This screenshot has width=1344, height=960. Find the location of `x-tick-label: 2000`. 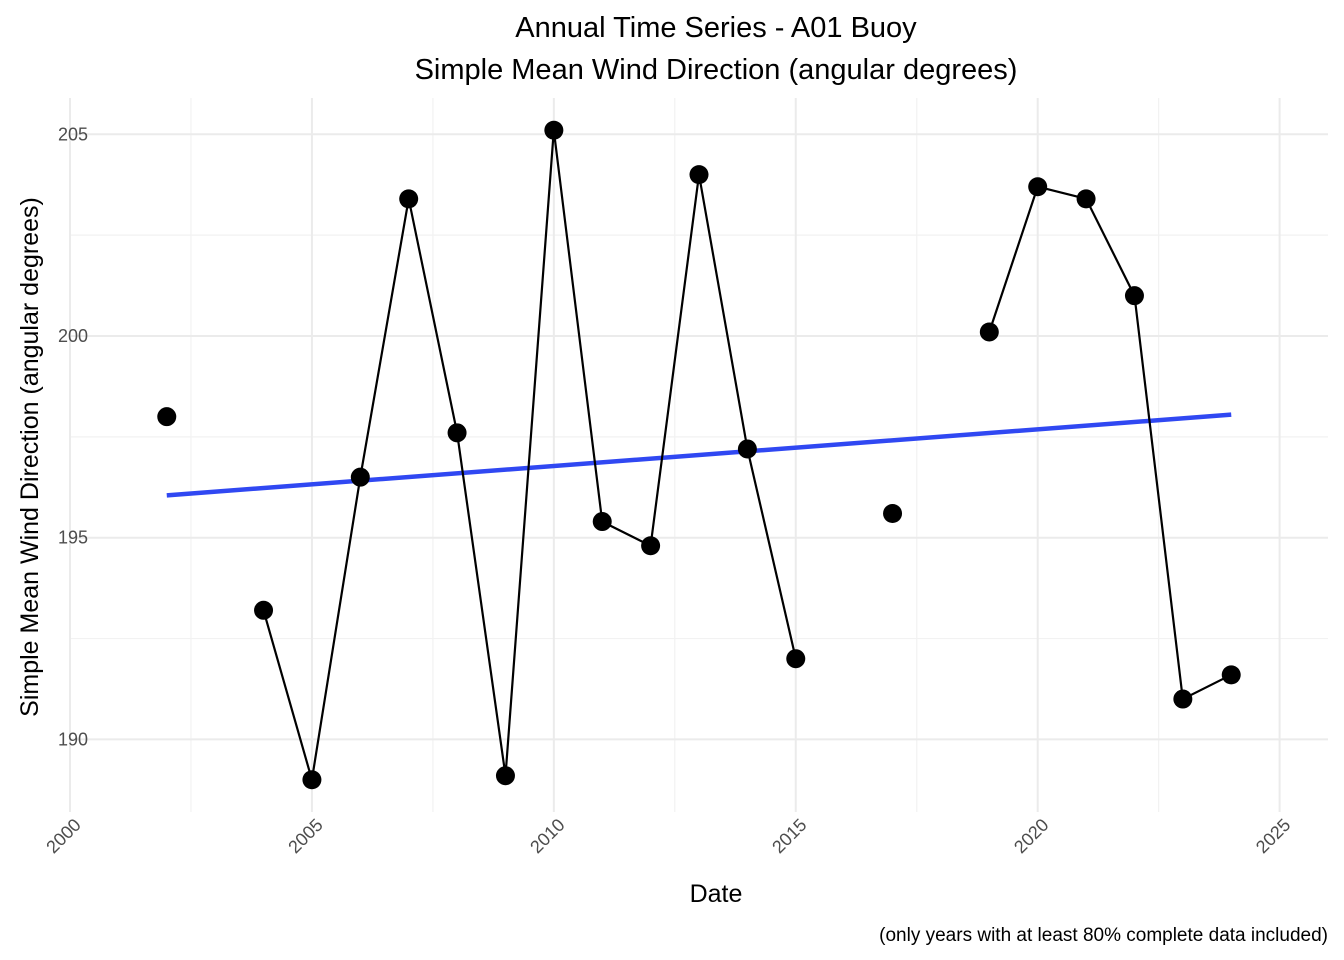

x-tick-label: 2000 is located at coordinates (63, 836).